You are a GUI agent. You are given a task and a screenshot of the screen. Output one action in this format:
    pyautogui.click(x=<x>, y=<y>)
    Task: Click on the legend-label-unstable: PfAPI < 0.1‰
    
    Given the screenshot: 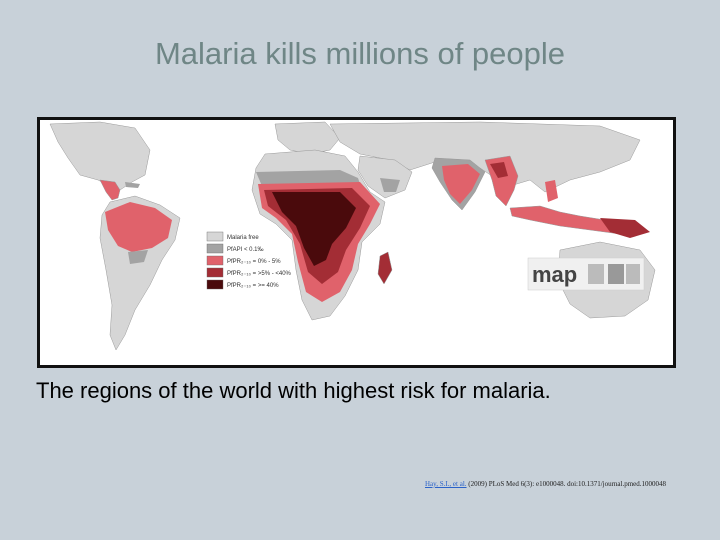 What is the action you would take?
    pyautogui.click(x=245, y=250)
    